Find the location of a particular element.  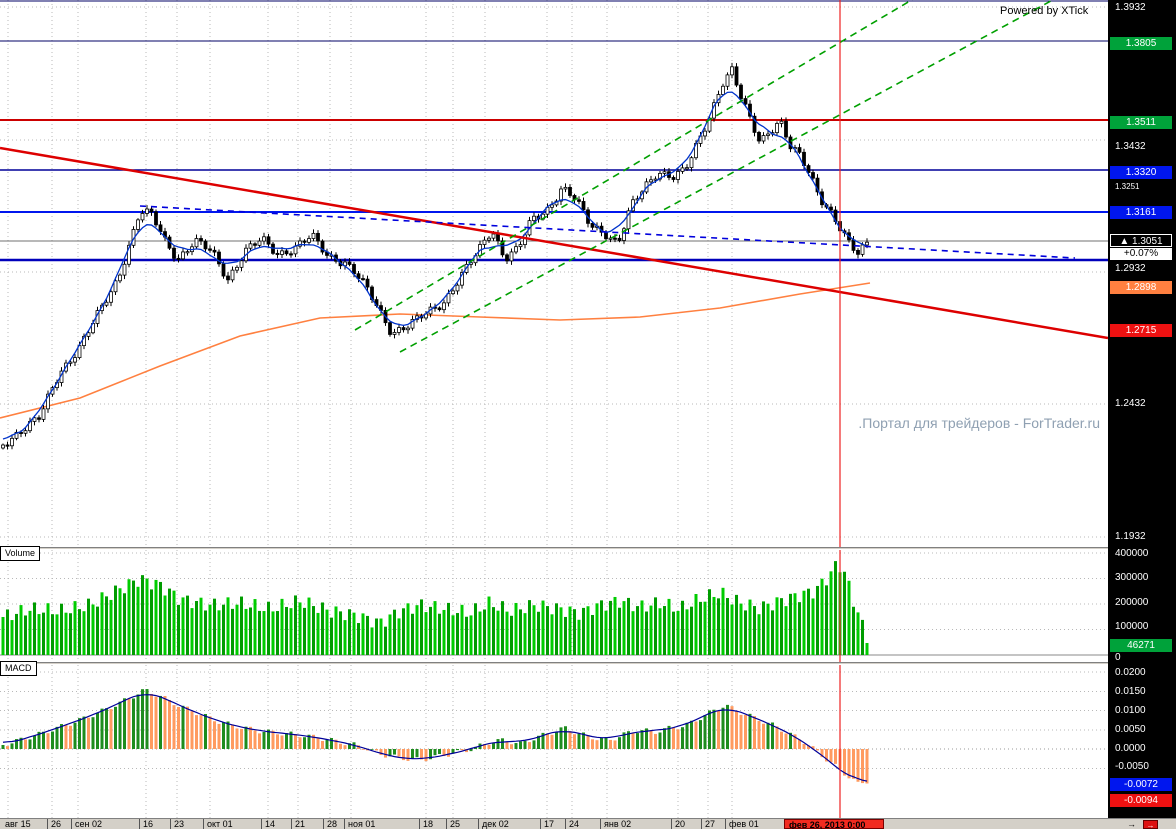

watermark: .Портал для трейдеров - ForTrader.ru is located at coordinates (979, 423).